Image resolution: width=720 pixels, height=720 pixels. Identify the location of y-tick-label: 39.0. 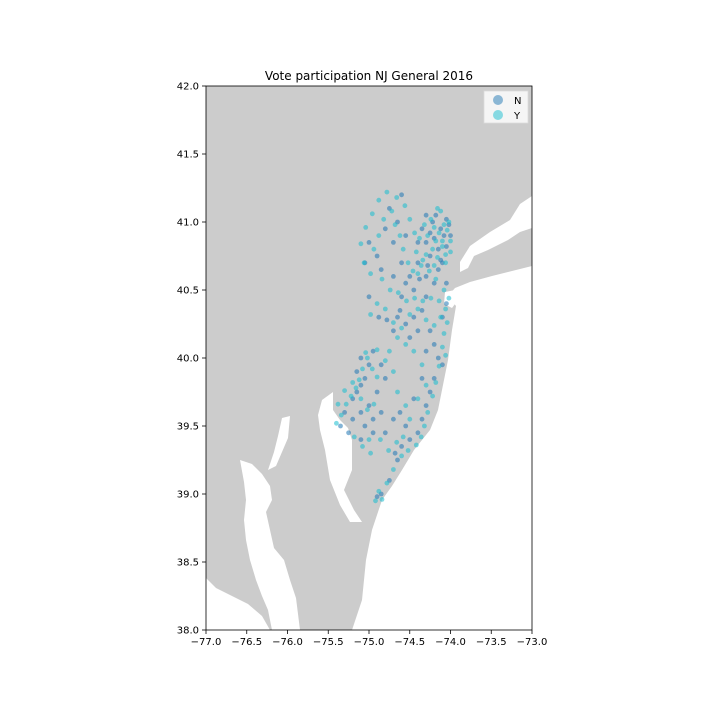
(188, 495).